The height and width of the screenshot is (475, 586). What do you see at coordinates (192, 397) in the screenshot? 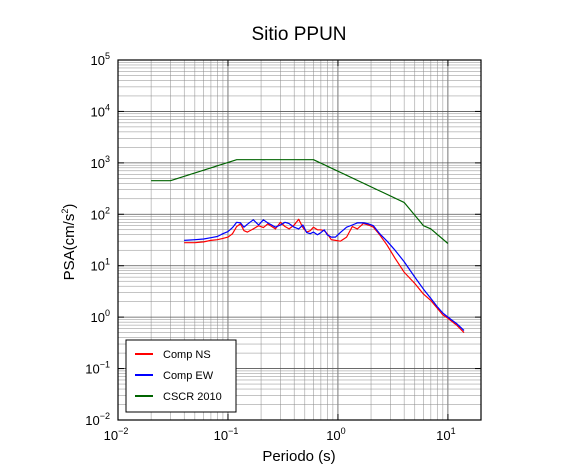
I see `legend-label: CSCR 2010` at bounding box center [192, 397].